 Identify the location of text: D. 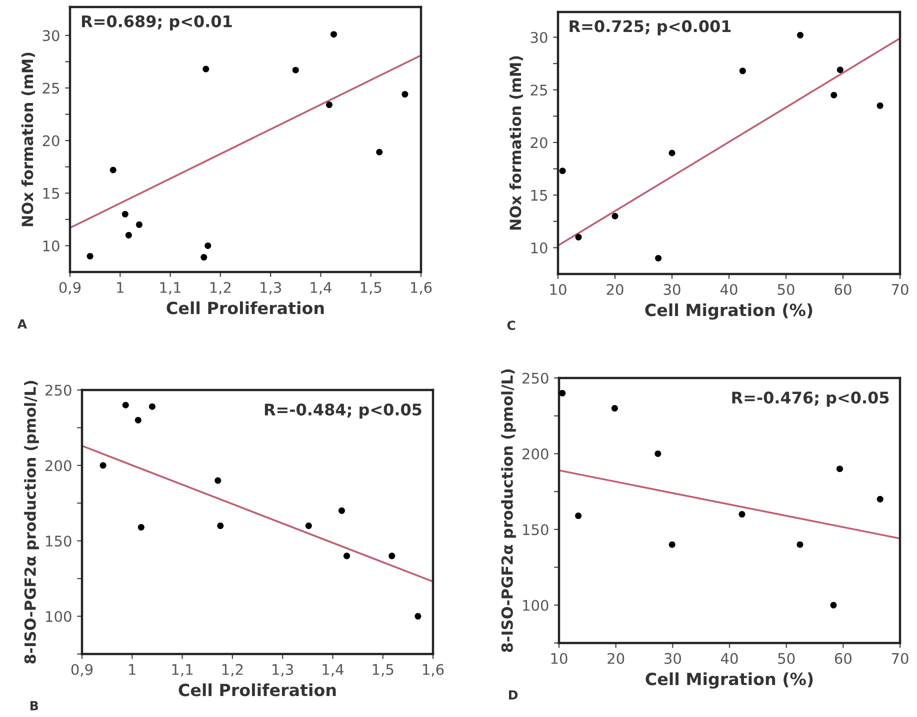
(513, 695).